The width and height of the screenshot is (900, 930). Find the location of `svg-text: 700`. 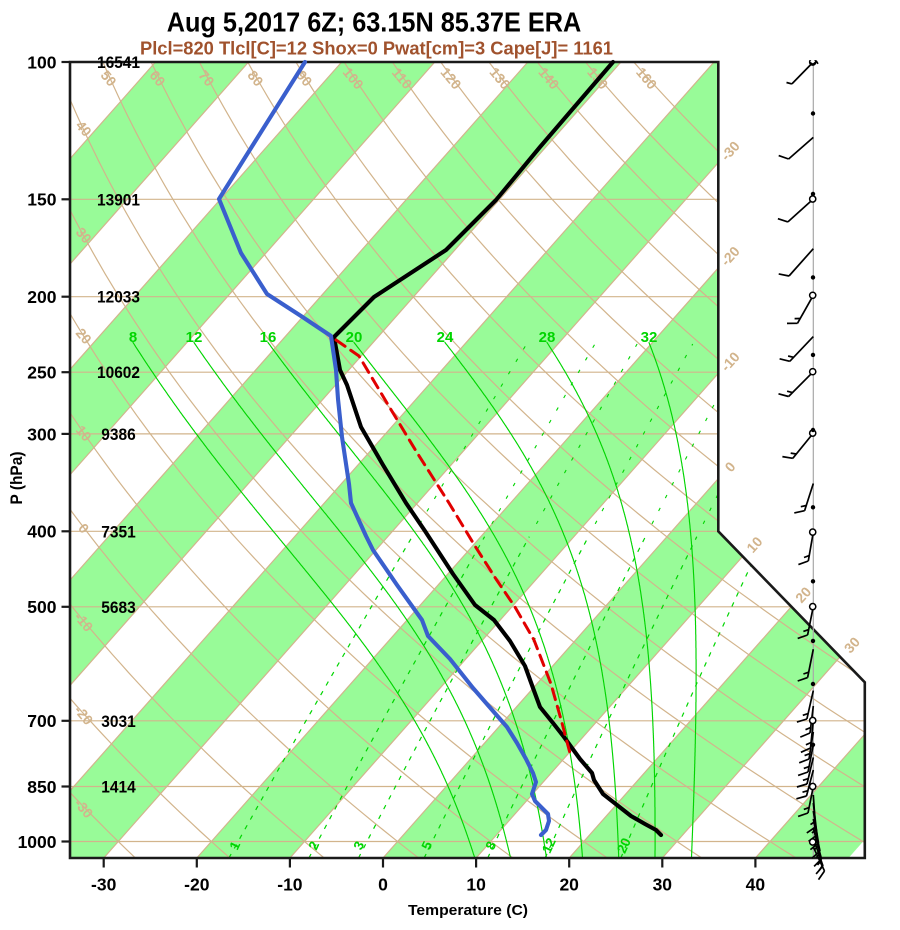

svg-text: 700 is located at coordinates (41, 721).